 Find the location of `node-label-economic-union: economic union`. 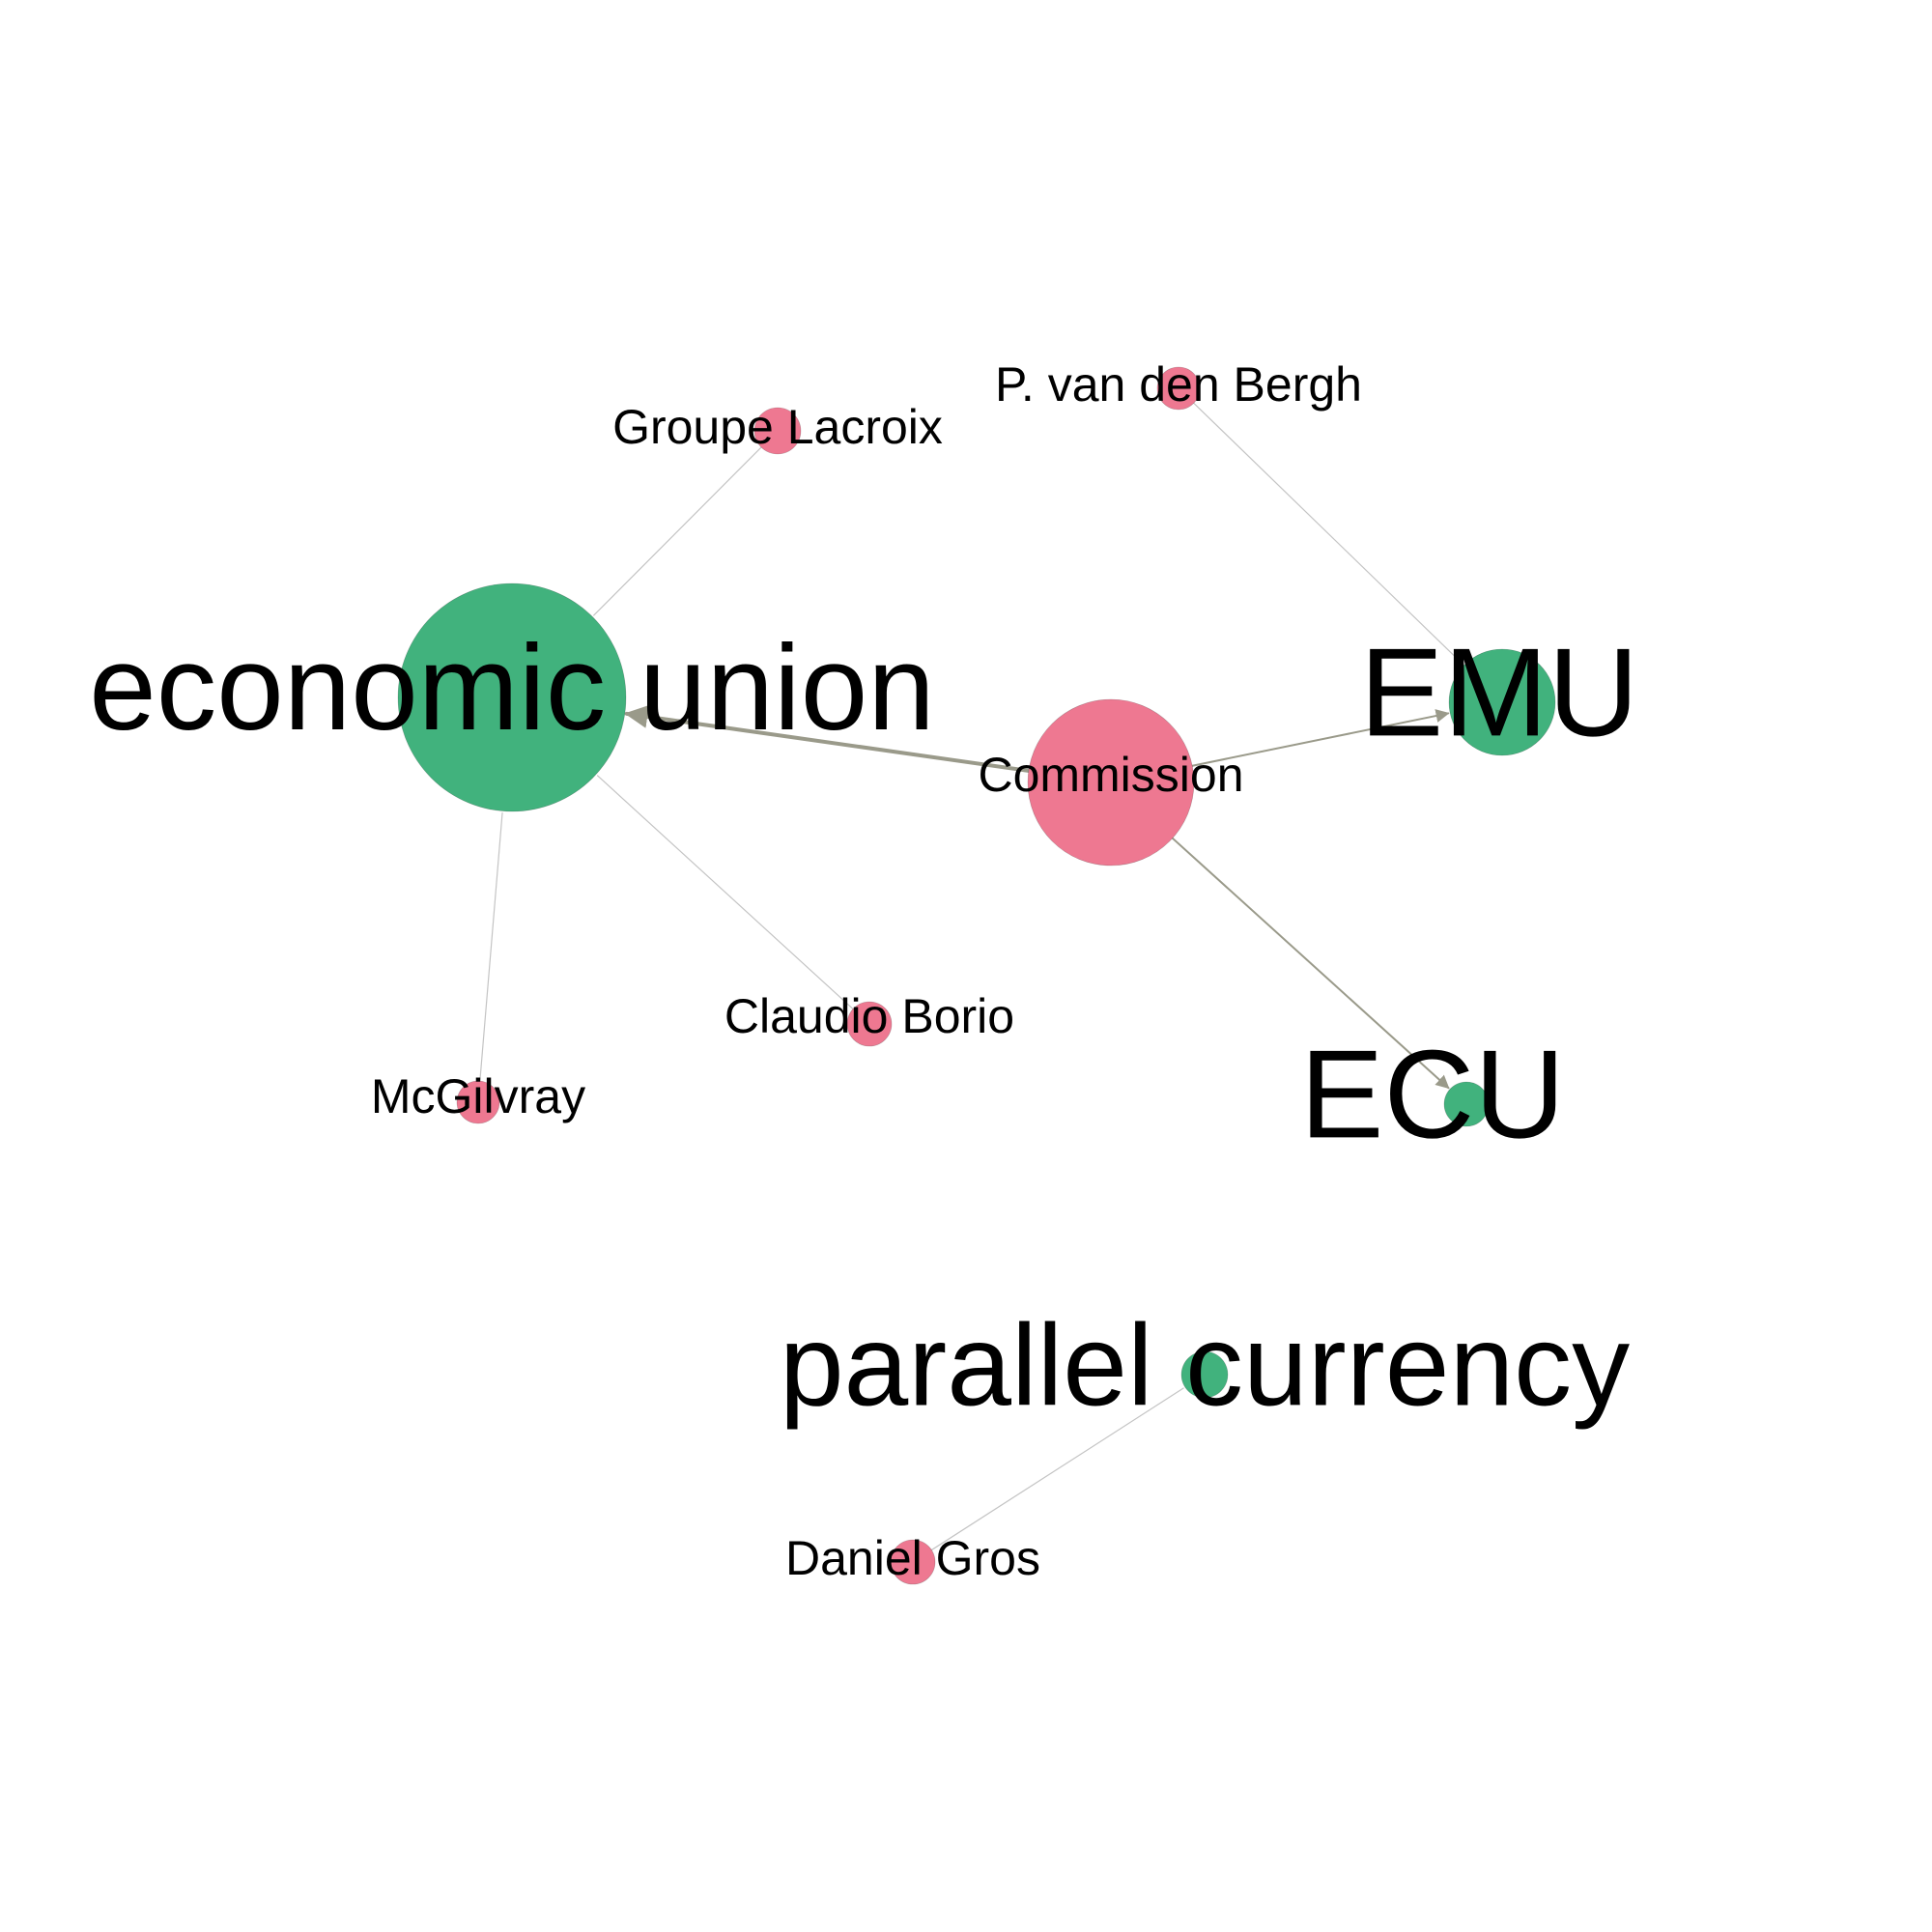

node-label-economic-union: economic union is located at coordinates (512, 688).